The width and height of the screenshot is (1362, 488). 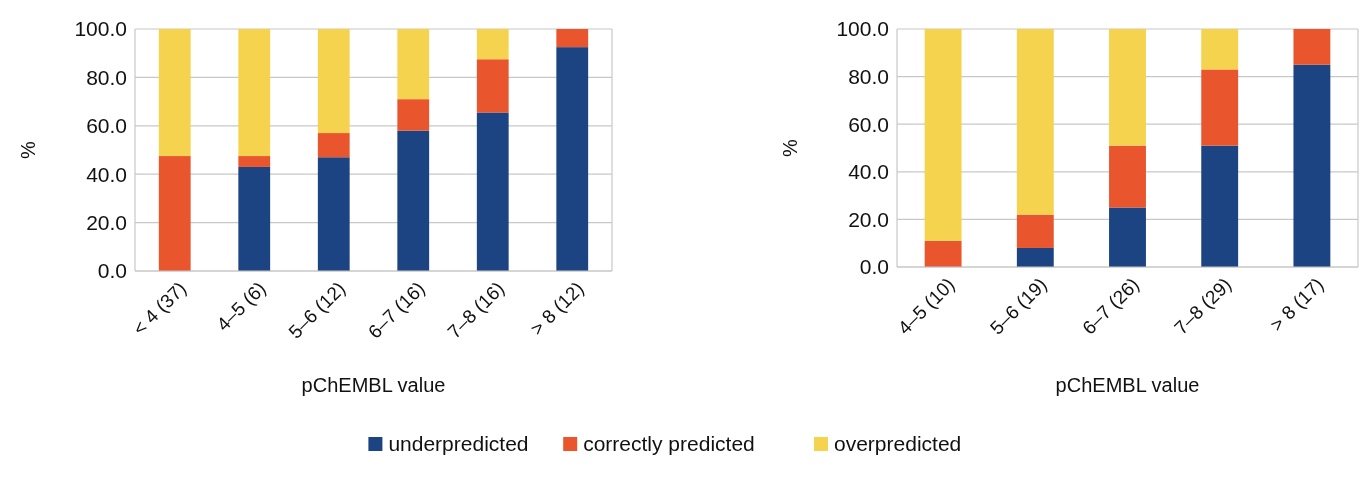 I want to click on x-tick-label: > 8 (17), so click(x=1296, y=304).